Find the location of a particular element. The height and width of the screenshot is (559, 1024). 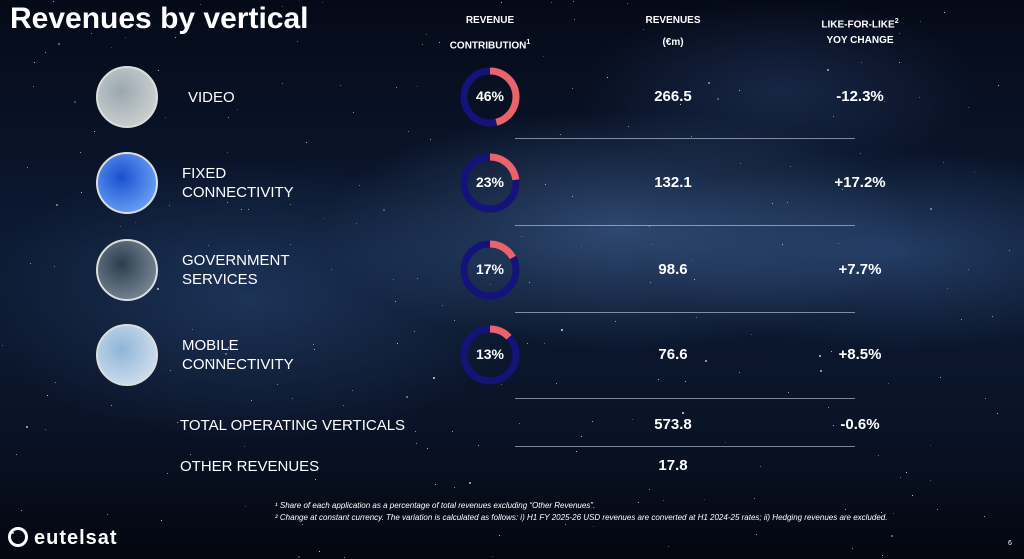

contribution-label: 17% is located at coordinates (490, 269).